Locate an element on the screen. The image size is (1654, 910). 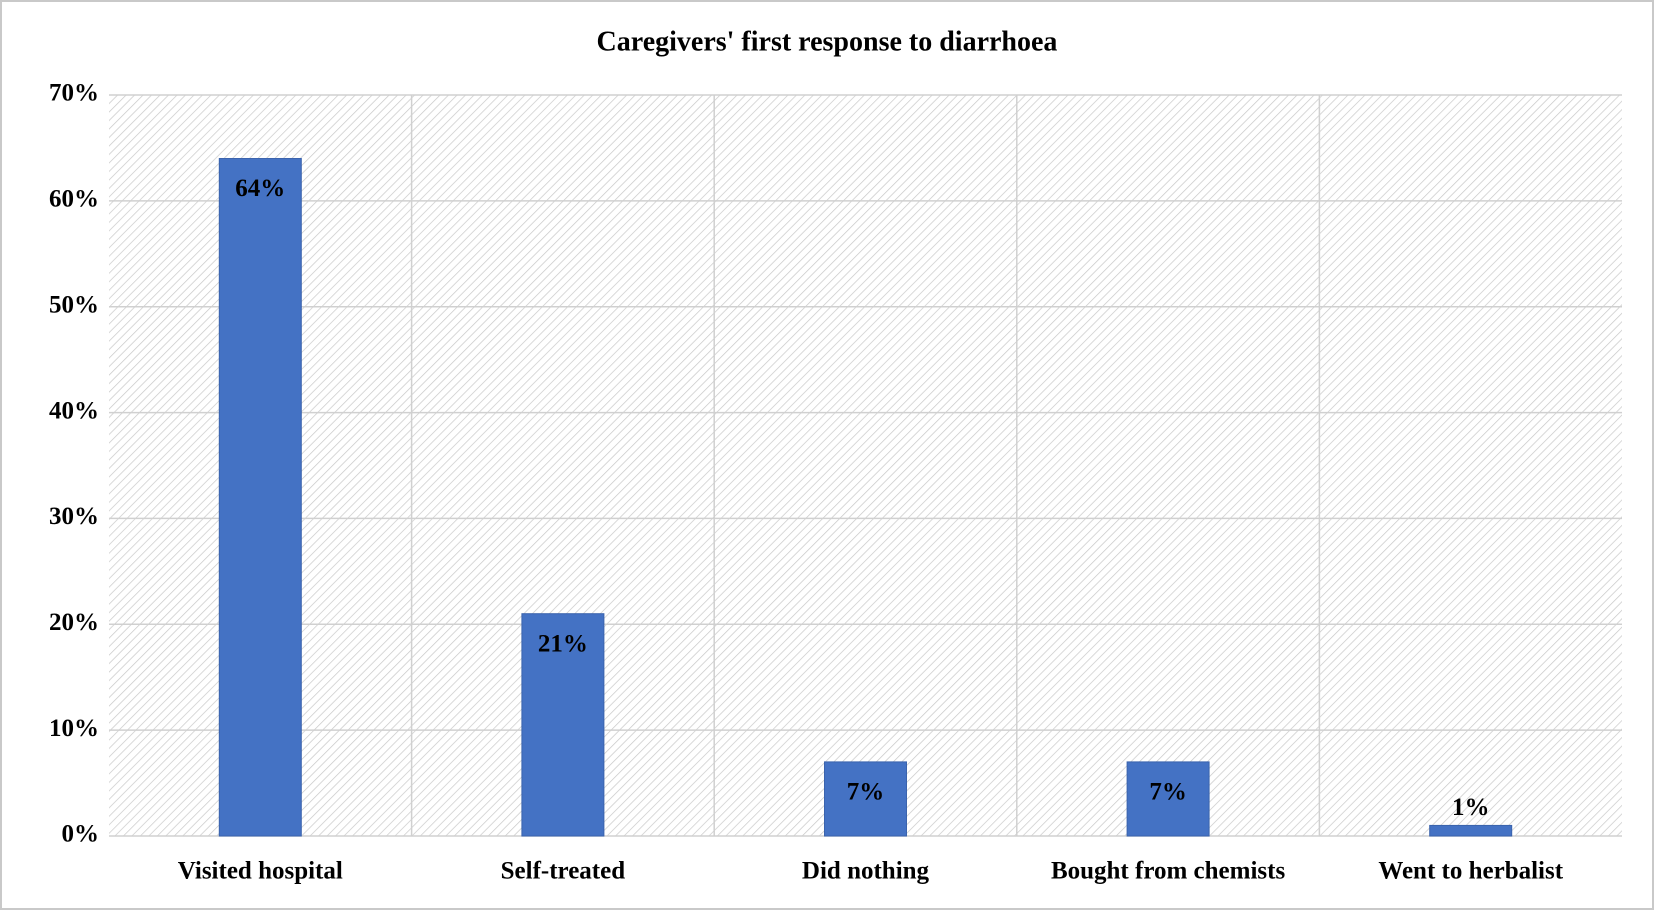
y-tick-label: 0% is located at coordinates (81, 834).